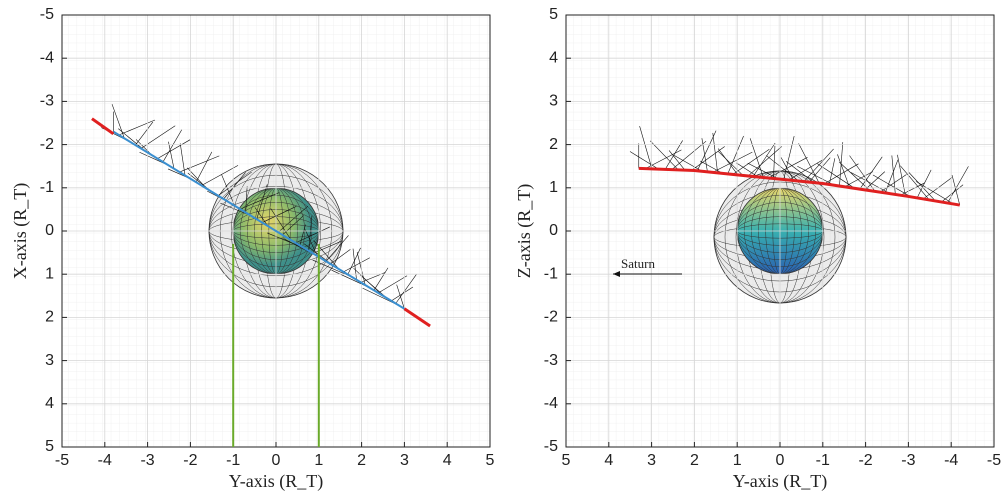 The height and width of the screenshot is (502, 1006). I want to click on y-tick-label: -4, so click(551, 403).